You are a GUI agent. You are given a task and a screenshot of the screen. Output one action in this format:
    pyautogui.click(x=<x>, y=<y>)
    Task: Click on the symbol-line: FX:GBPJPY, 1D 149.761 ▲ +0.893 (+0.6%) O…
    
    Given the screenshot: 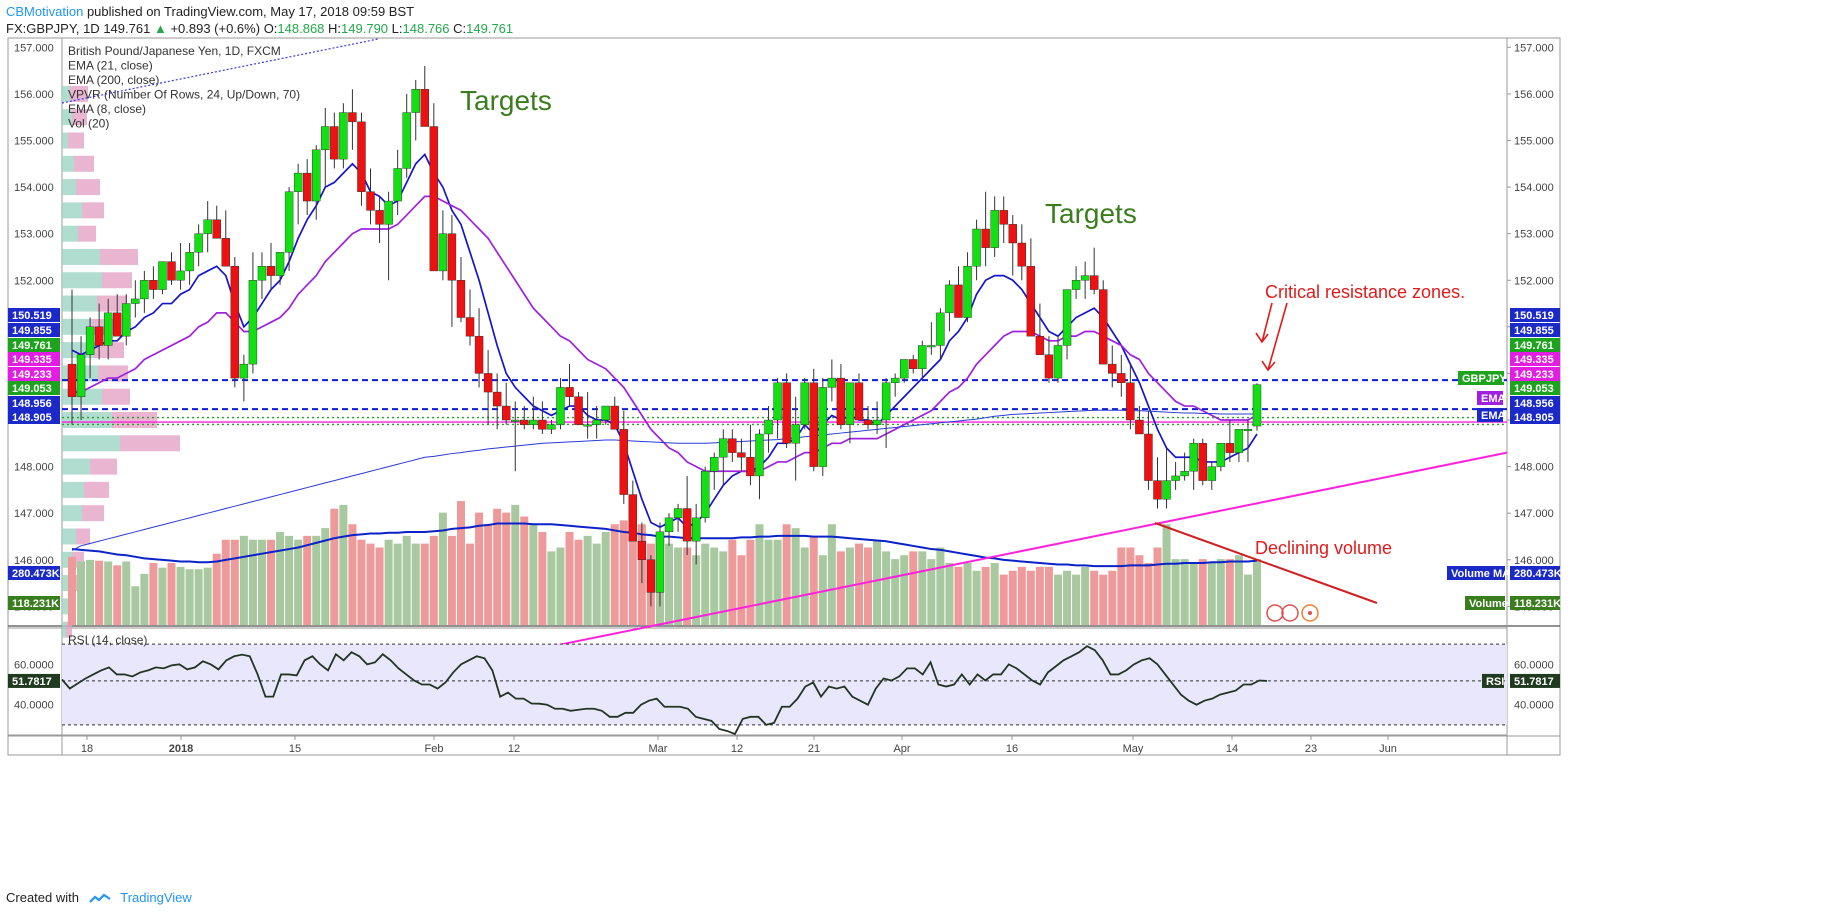 What is the action you would take?
    pyautogui.click(x=259, y=28)
    